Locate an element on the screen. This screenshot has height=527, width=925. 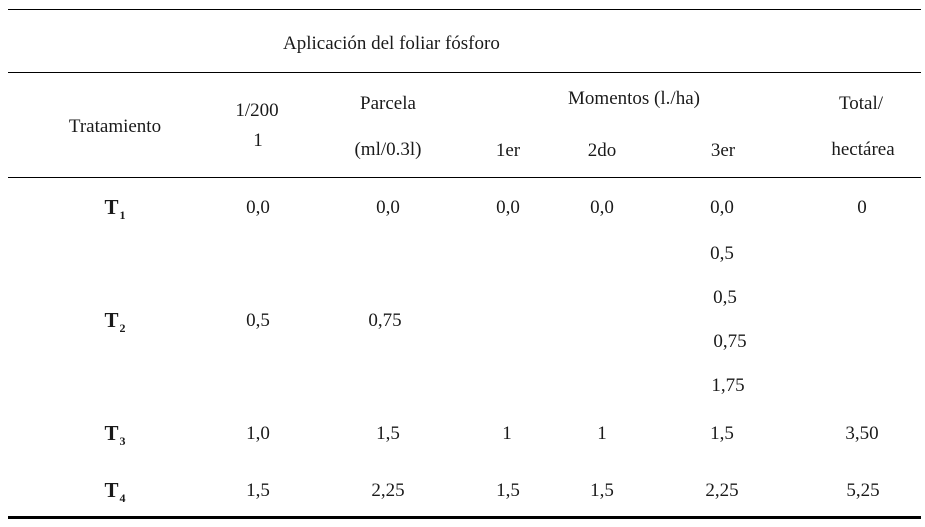
bottom-rule is located at coordinates (464, 517).